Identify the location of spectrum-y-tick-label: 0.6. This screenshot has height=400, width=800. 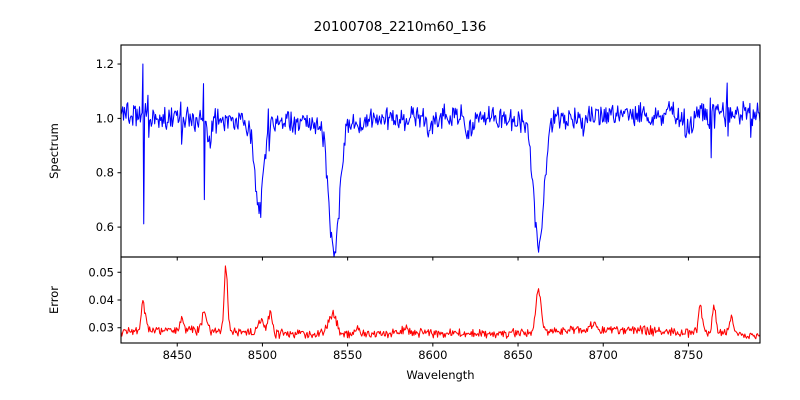
(105, 227).